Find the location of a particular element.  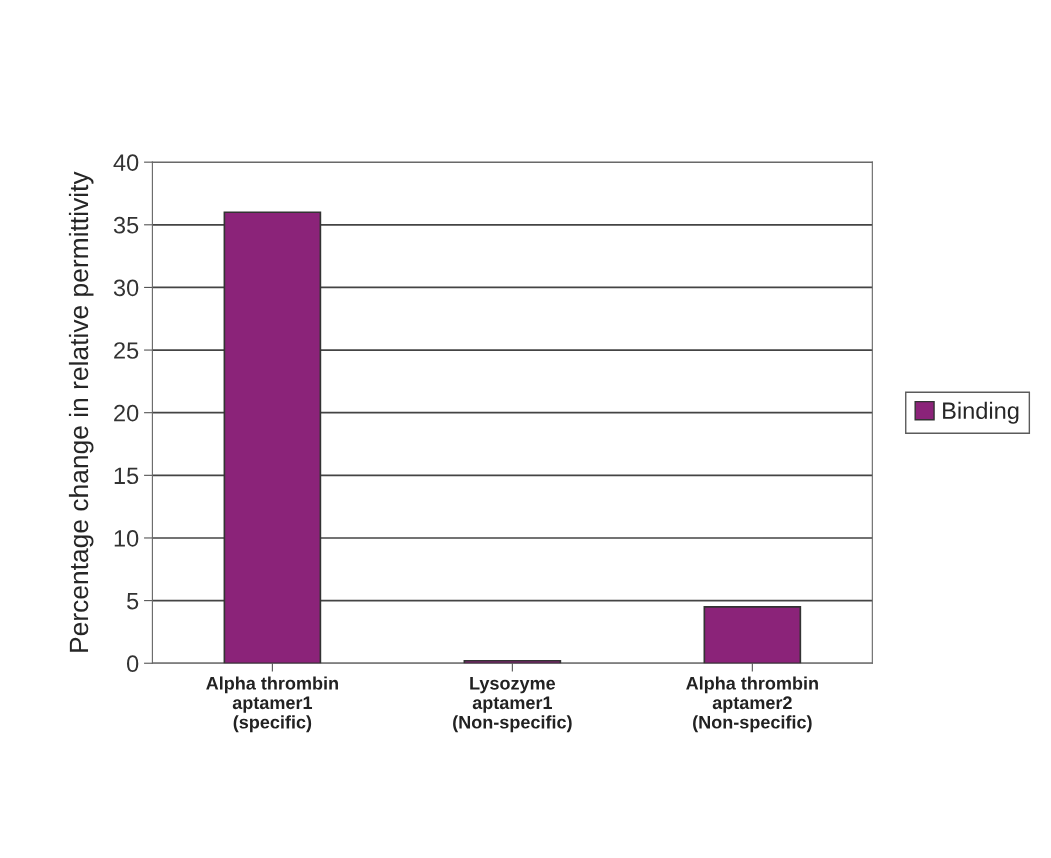

x-tick-label: Alpha thrombin aptamer1 (specific) is located at coordinates (272, 704).